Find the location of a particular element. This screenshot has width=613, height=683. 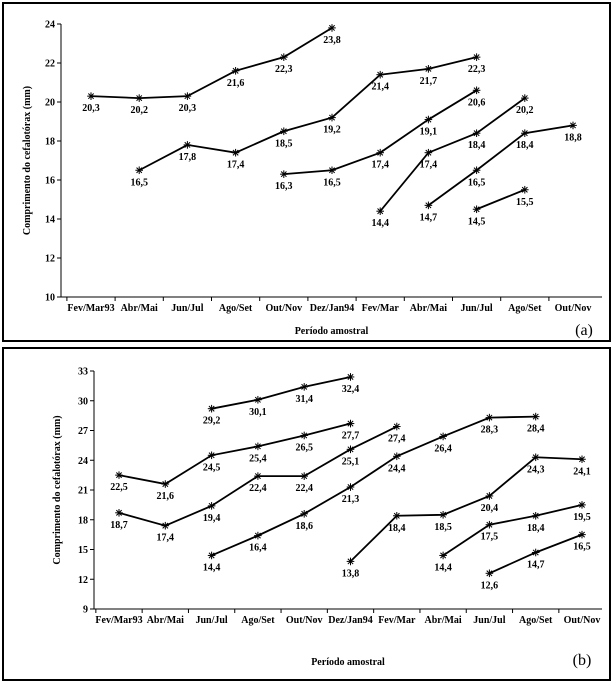

data-label: 25,1 is located at coordinates (351, 461).